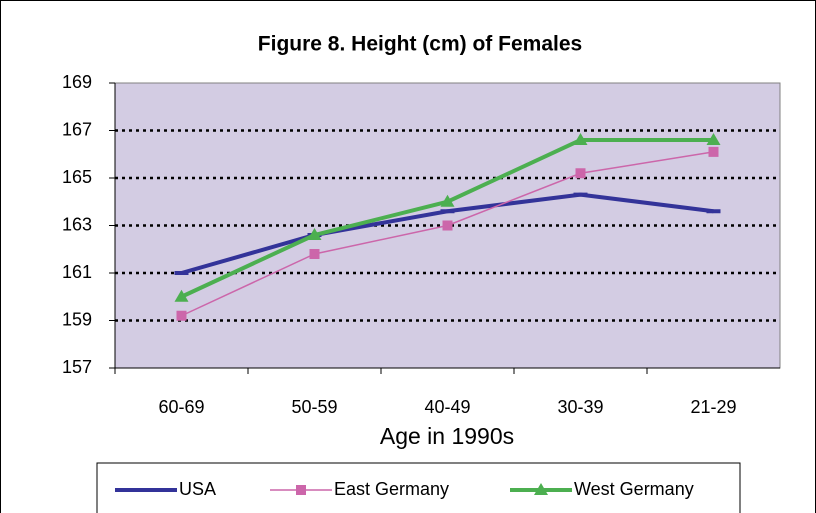  Describe the element at coordinates (77, 367) in the screenshot. I see `y-tick-label: 157` at that location.